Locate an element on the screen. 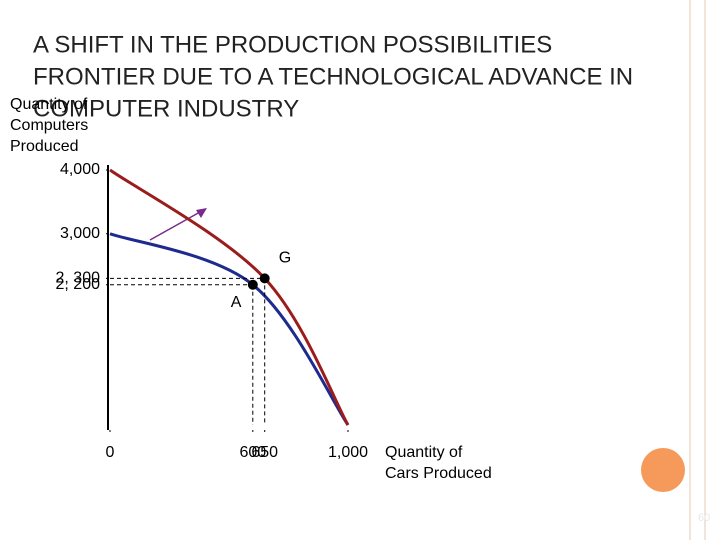 The image size is (720, 540). y-axis-label: Produced is located at coordinates (44, 146).